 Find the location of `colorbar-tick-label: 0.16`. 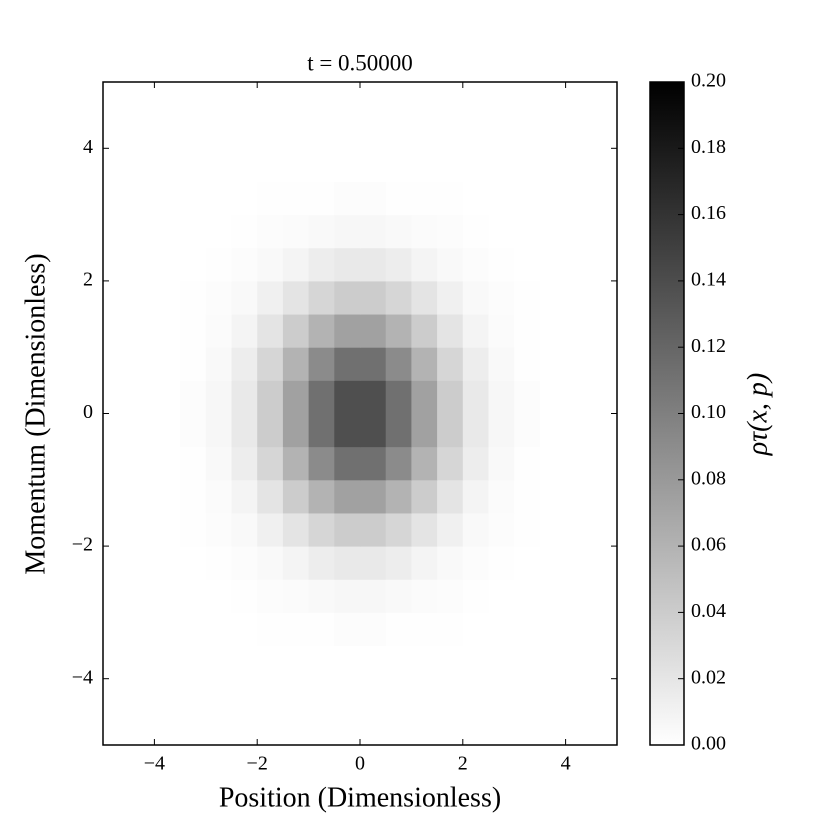

colorbar-tick-label: 0.16 is located at coordinates (708, 213).